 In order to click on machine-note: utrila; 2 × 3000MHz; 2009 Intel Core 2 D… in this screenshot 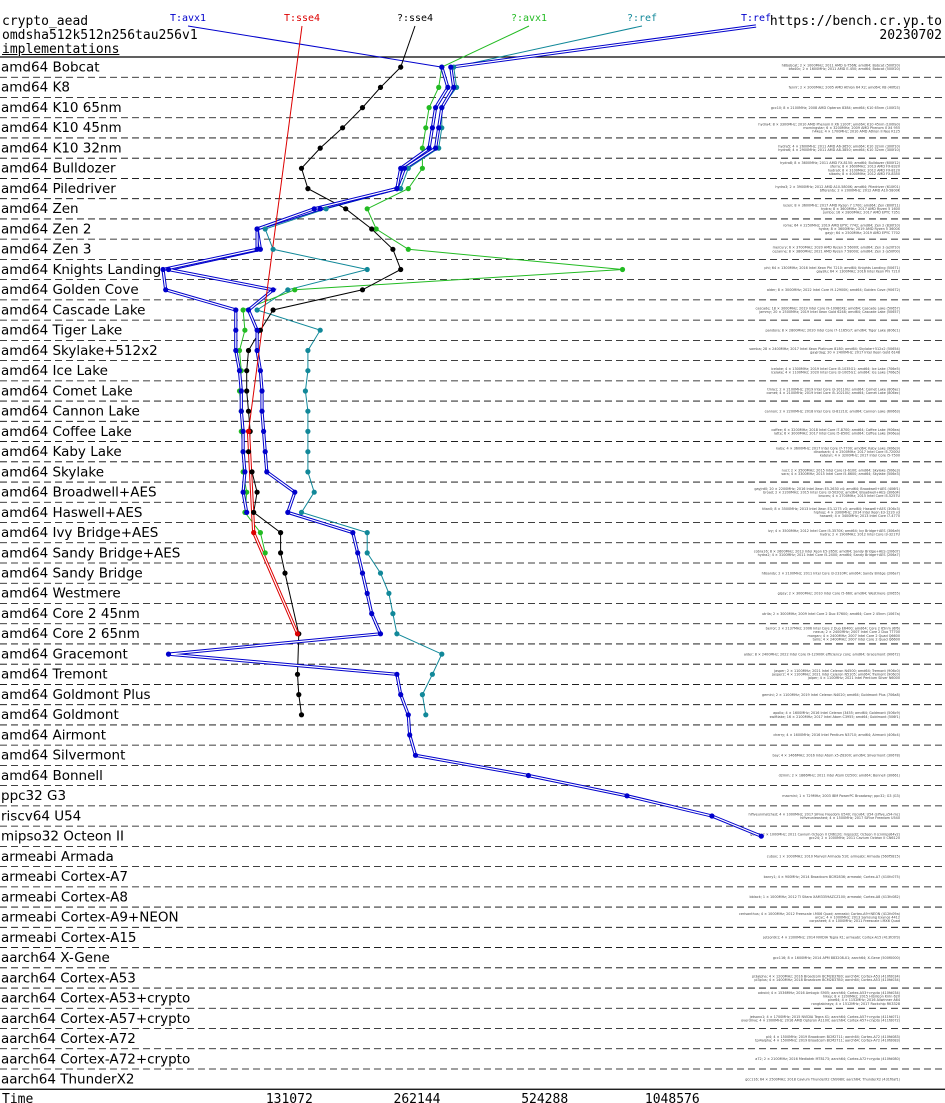, I will do `click(831, 614)`.